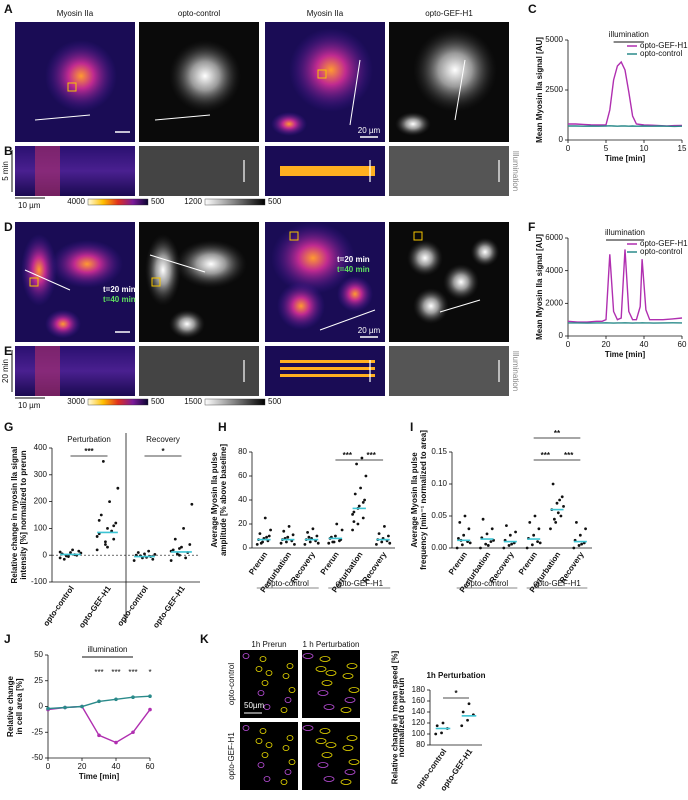 This screenshot has height=800, width=688. What do you see at coordinates (625, 126) in the screenshot?
I see `series-line` at bounding box center [625, 126].